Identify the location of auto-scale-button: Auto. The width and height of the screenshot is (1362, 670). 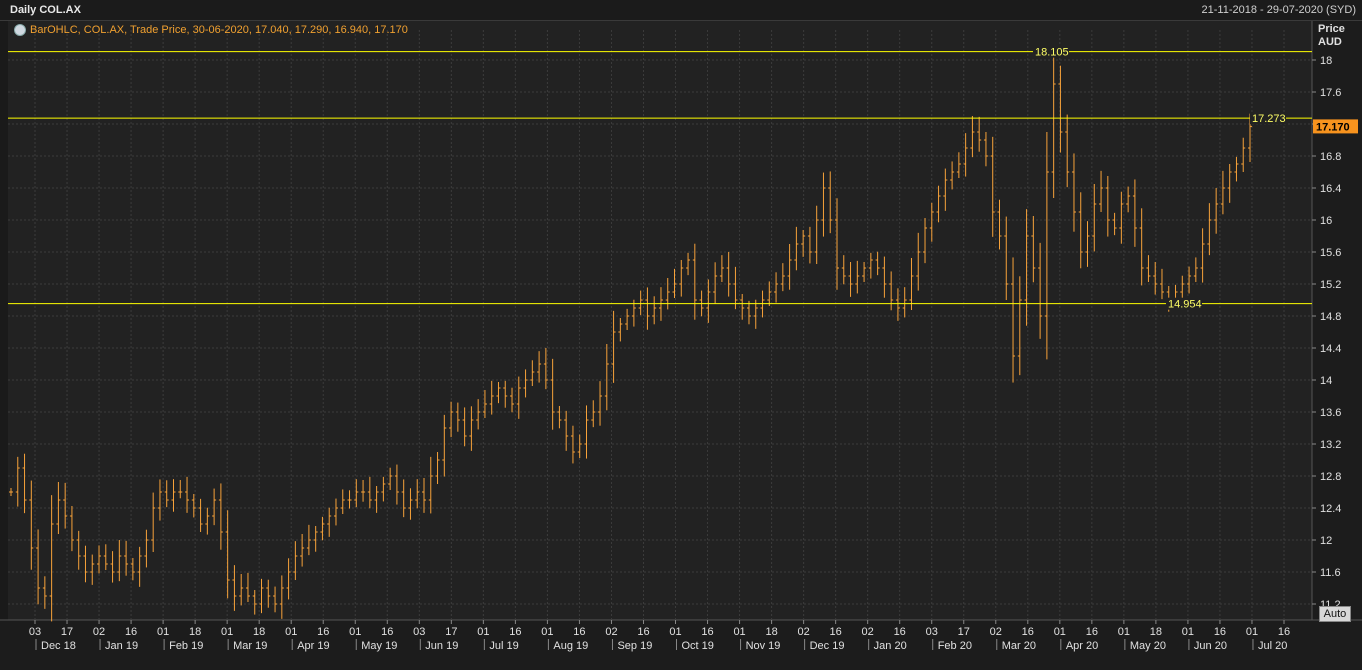
(1335, 614).